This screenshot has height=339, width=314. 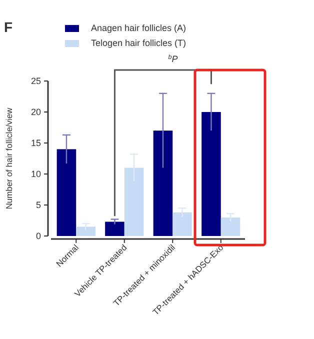 What do you see at coordinates (138, 43) in the screenshot?
I see `legend-label: Telogen hair follicles (T)` at bounding box center [138, 43].